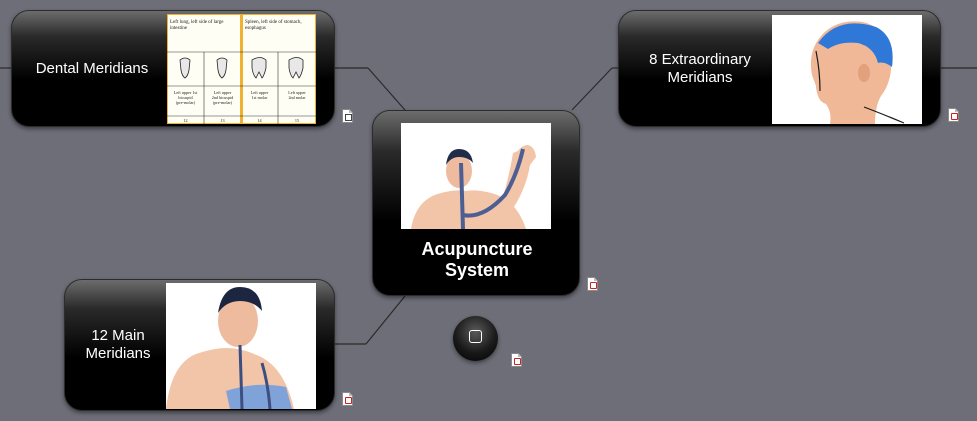 This screenshot has width=977, height=421. I want to click on extraordinary-figure, so click(847, 69).